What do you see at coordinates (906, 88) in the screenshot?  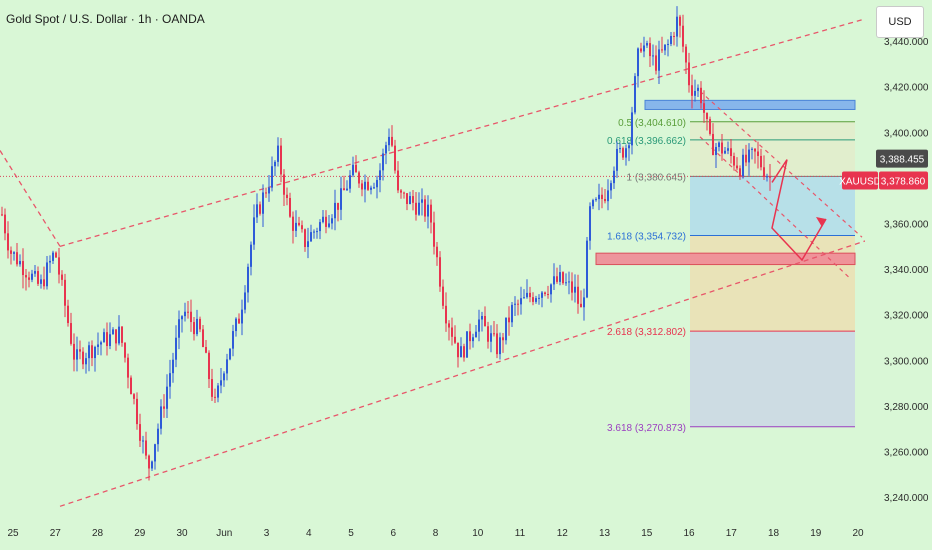 I see `y-tick-label: 3,420.000` at bounding box center [906, 88].